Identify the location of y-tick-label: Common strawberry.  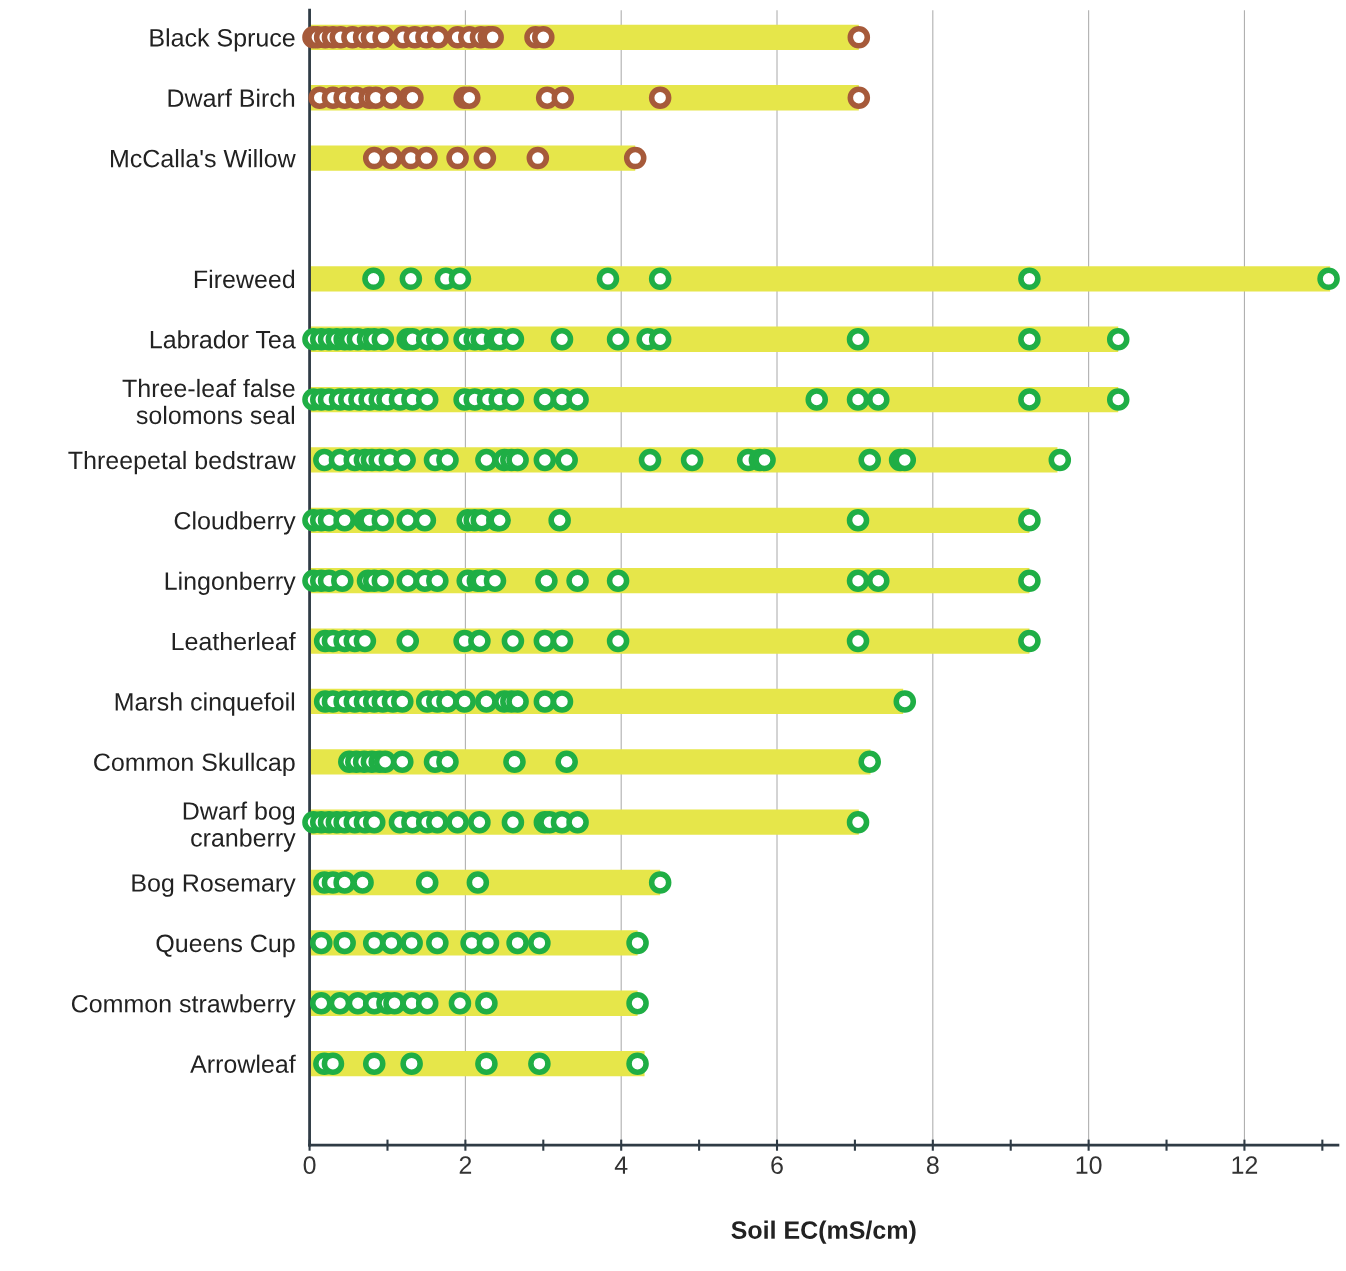
(183, 1006).